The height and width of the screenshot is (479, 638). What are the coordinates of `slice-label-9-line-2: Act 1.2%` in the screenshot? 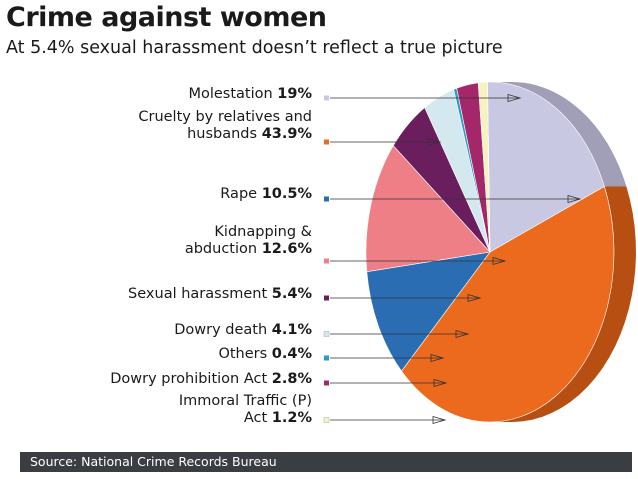 It's located at (278, 418).